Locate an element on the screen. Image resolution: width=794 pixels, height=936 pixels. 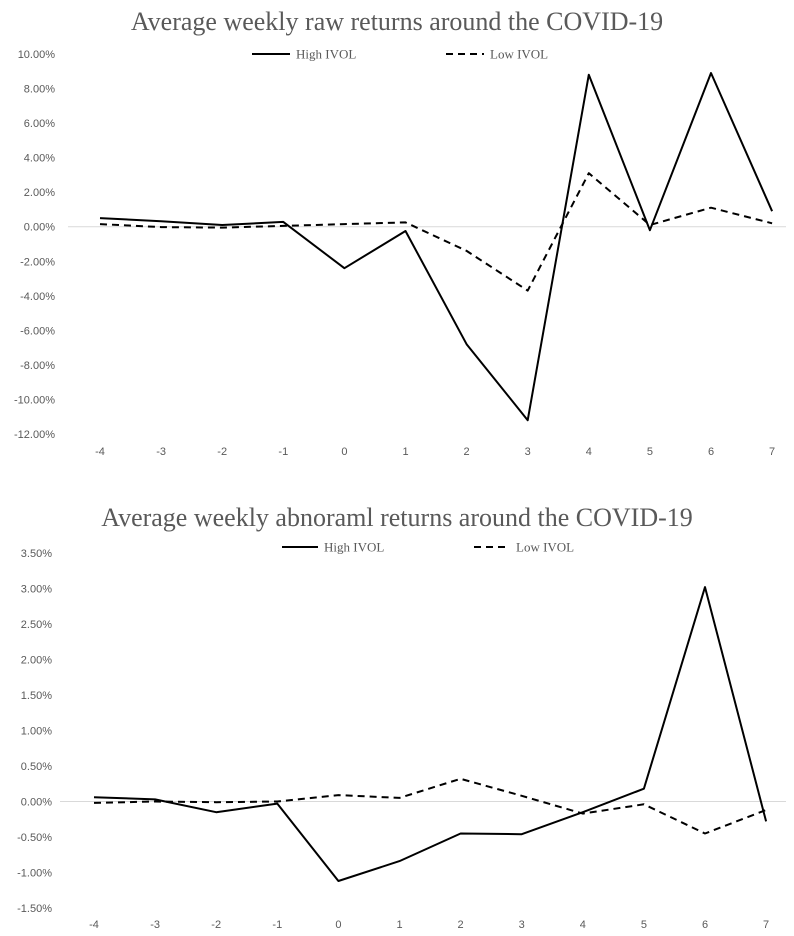
y-tick-label: -6.00% is located at coordinates (37, 331).